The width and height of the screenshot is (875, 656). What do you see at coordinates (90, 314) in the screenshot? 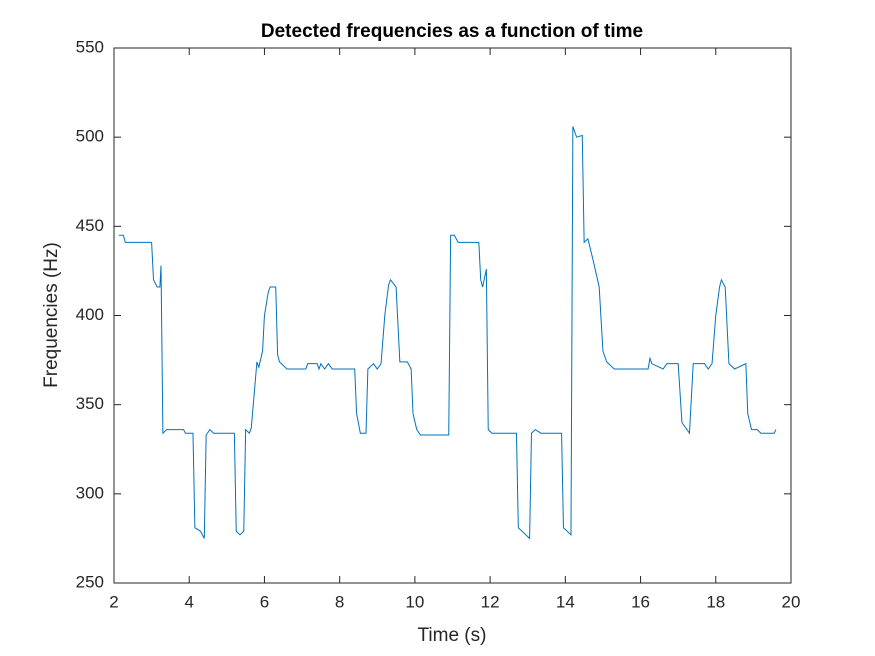
I see `y-tick-label: 400` at bounding box center [90, 314].